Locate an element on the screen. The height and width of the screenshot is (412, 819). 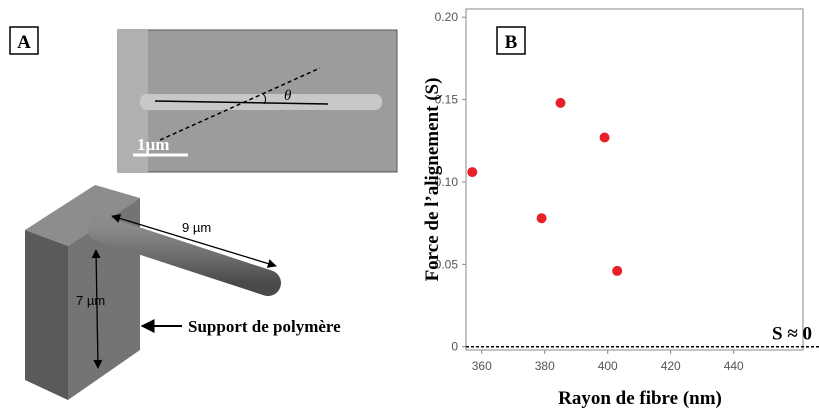
x-axis-label: Rayon de fibre (nm) is located at coordinates (640, 398).